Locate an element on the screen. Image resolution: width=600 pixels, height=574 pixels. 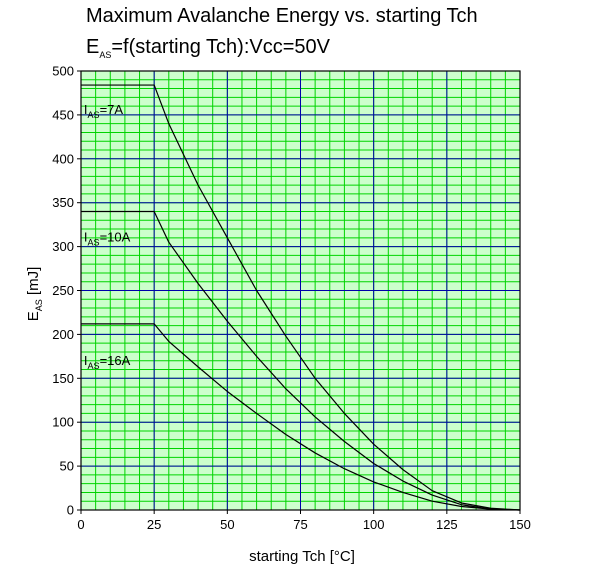
x-tick-label: 150 is located at coordinates (520, 524).